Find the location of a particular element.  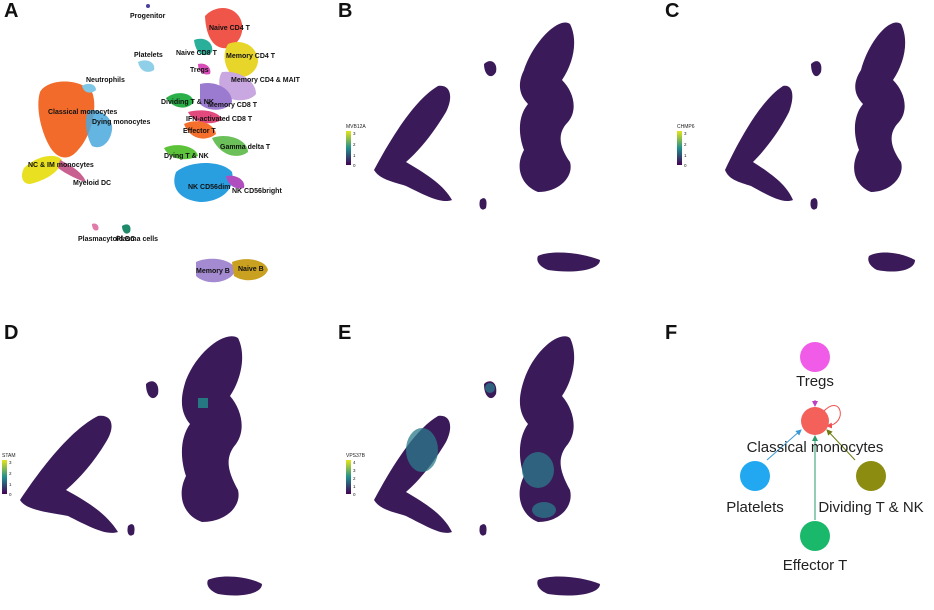

feature-plot-b-svg: MVB12A 3 2 1 0 is located at coordinates (473, 147).